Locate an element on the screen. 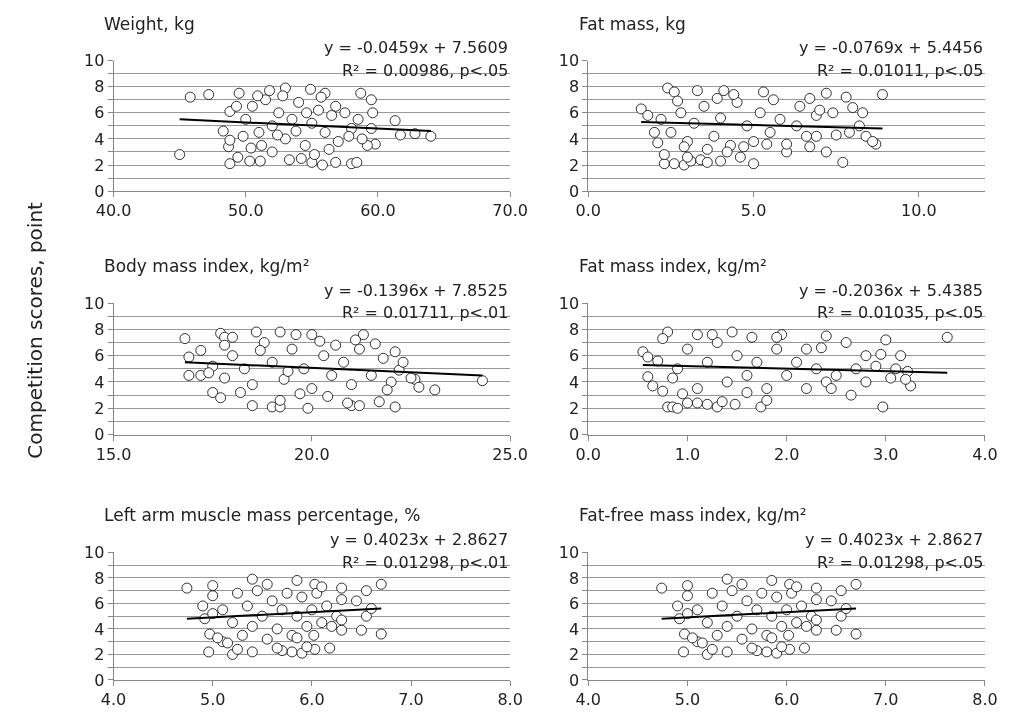 This screenshot has width=1029, height=726. annotation: R² = 0.01298, p<.01 is located at coordinates (425, 562).